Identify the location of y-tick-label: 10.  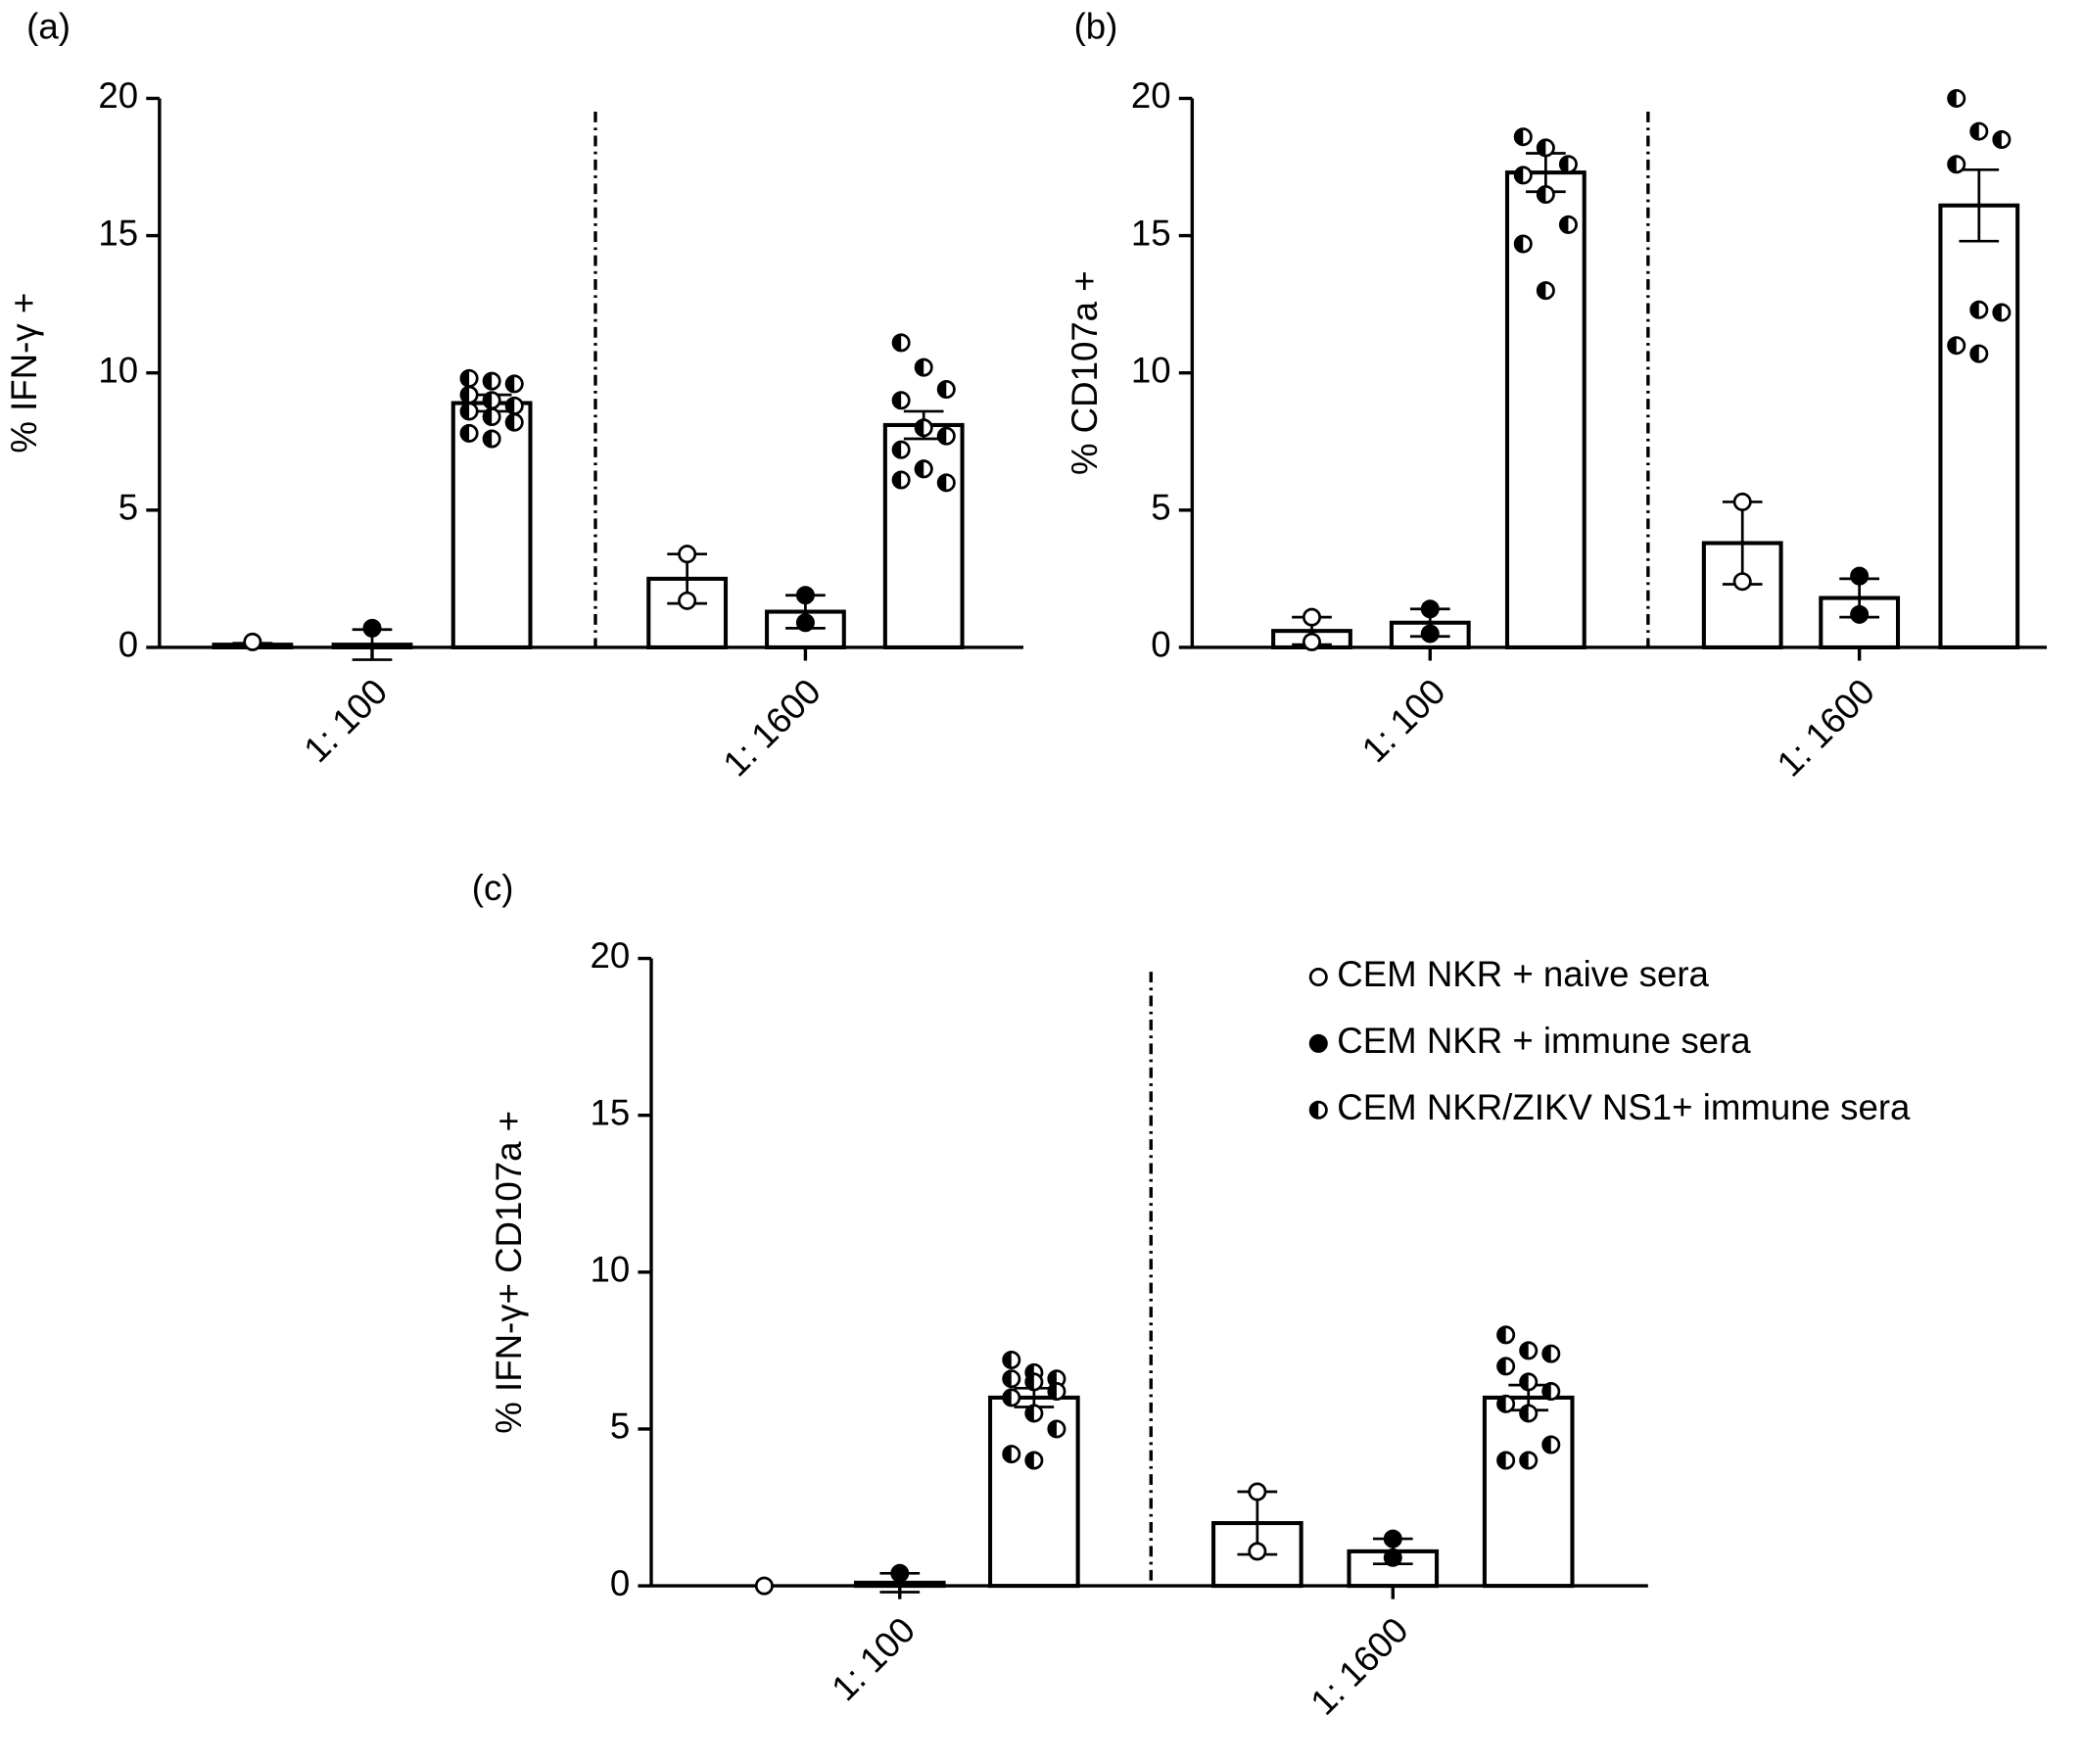
(1151, 370).